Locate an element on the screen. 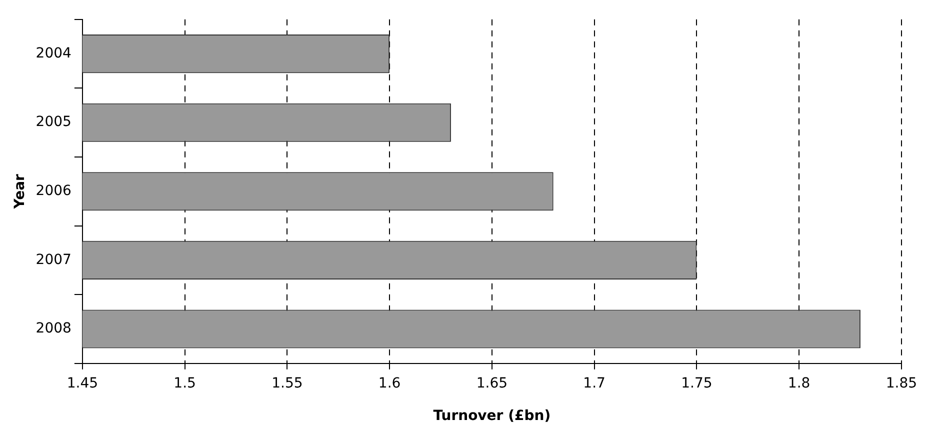 The height and width of the screenshot is (437, 931). x-tick-label: 1.5 is located at coordinates (185, 383).